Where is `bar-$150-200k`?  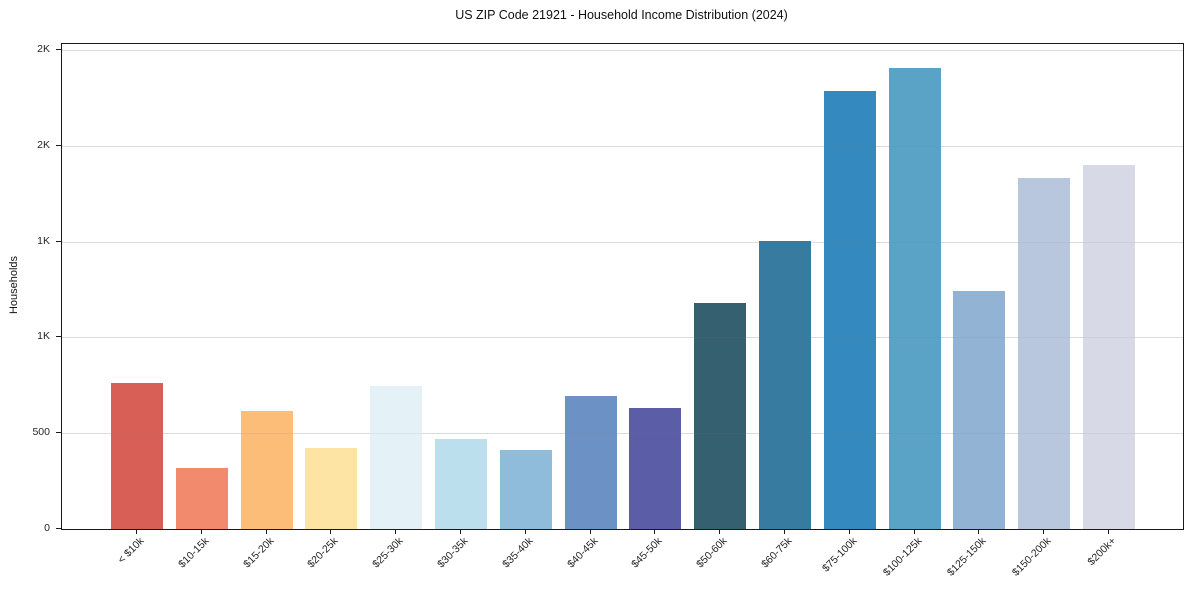 bar-$150-200k is located at coordinates (1044, 353).